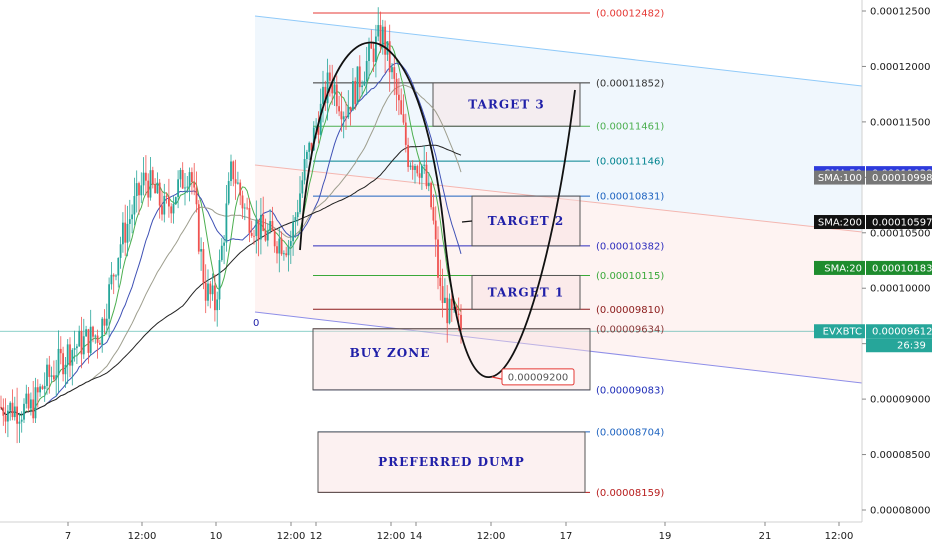 This screenshot has width=932, height=554. I want to click on fib-zero-label: 0, so click(256, 323).